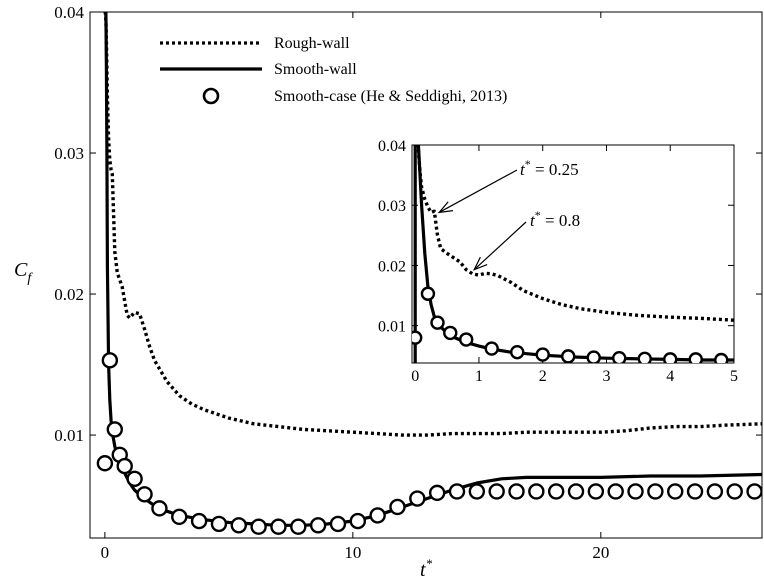 Image resolution: width=764 pixels, height=582 pixels. Describe the element at coordinates (574, 233) in the screenshot. I see `inset-rough-wall-line` at that location.